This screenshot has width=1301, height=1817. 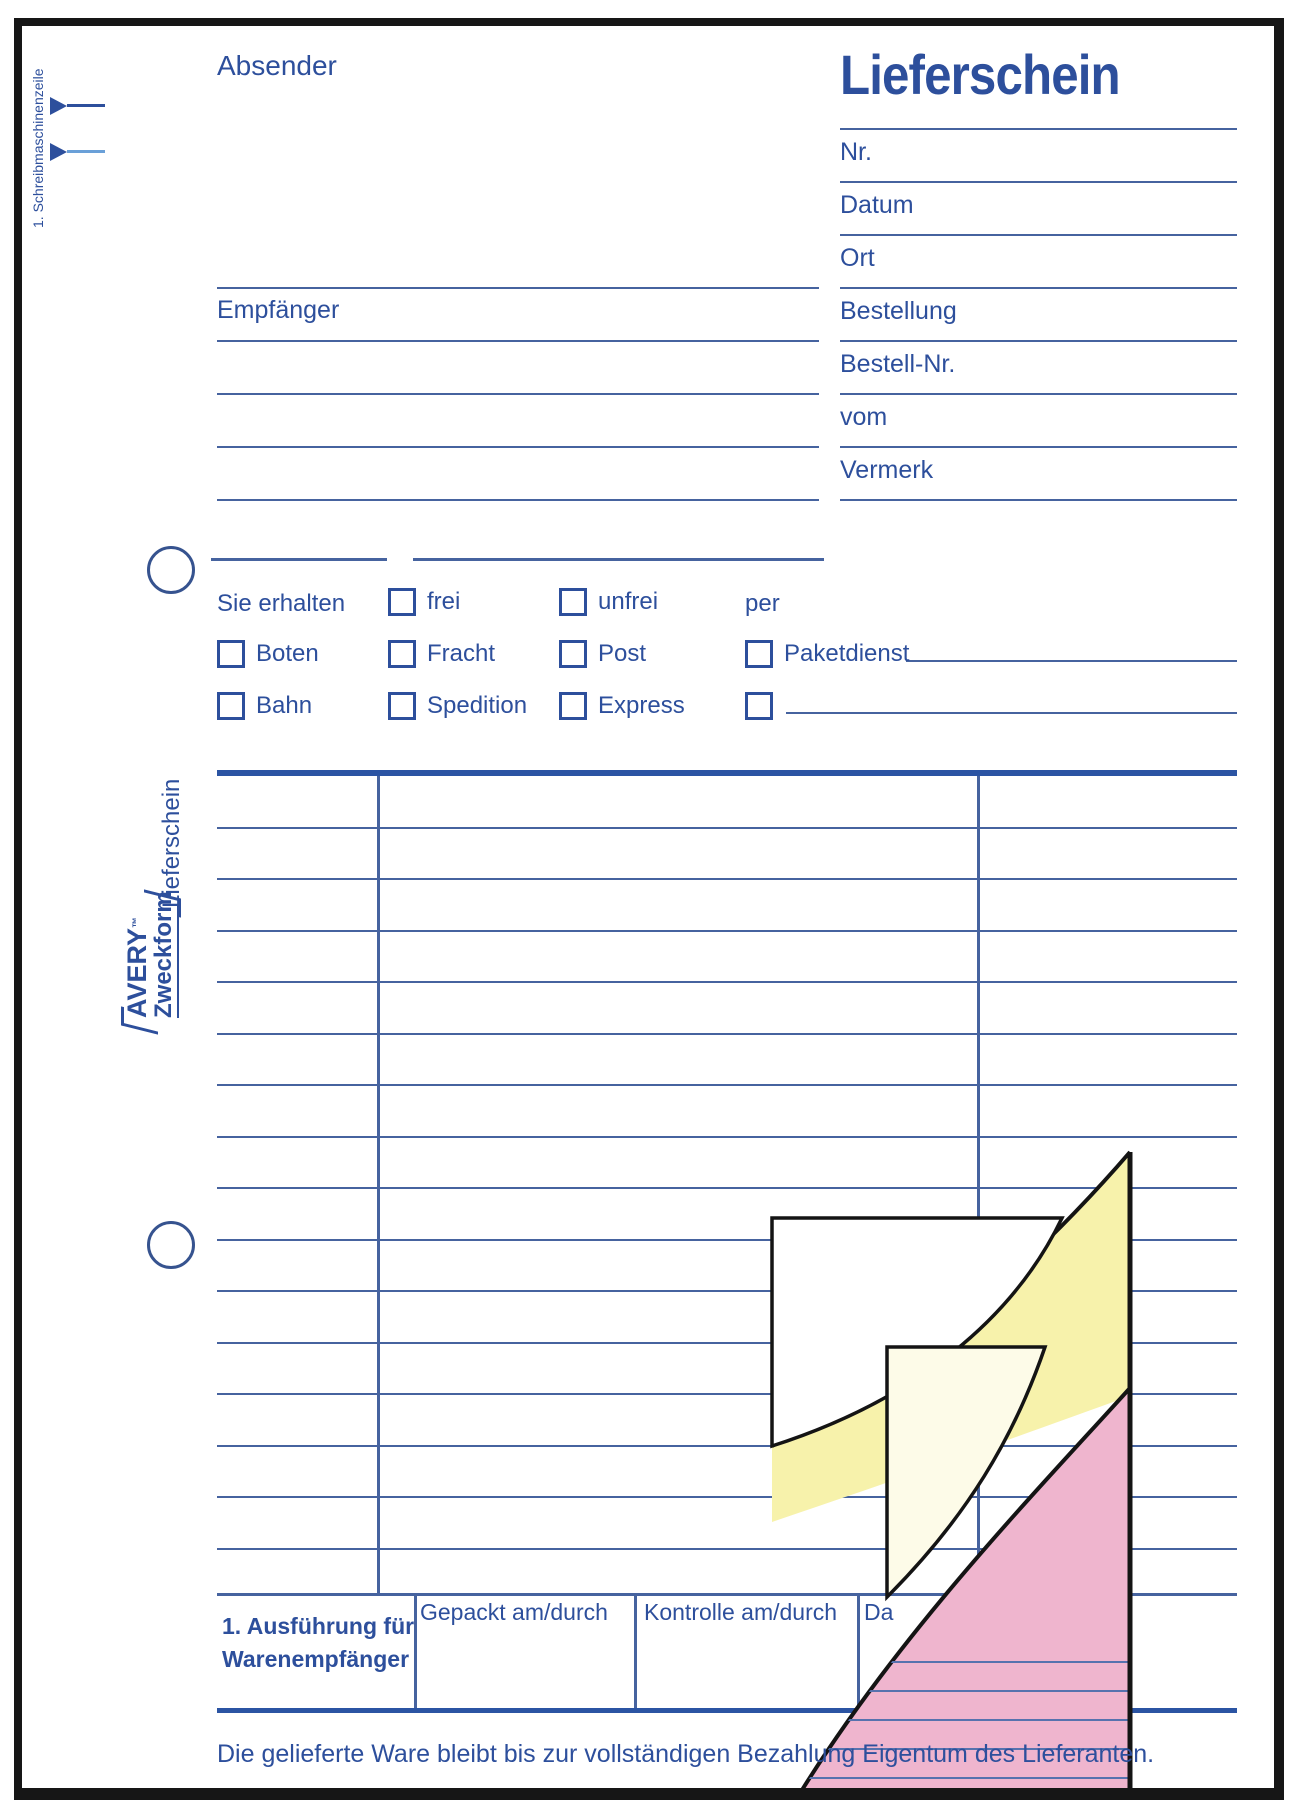 I want to click on pink-copy-sheet, so click(x=965, y=1587).